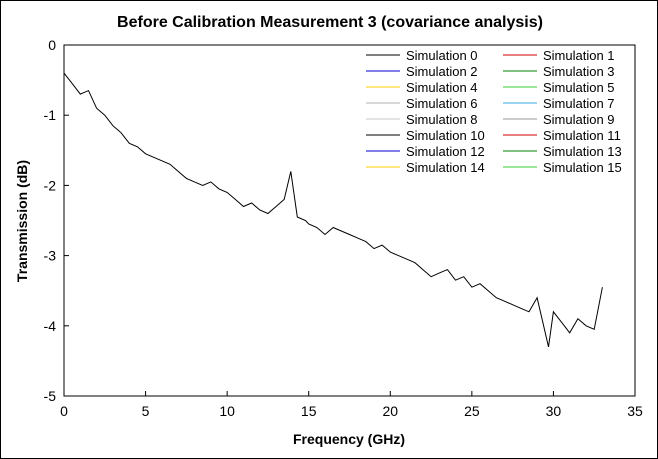 Image resolution: width=658 pixels, height=459 pixels. I want to click on legend-entry: Simulation 3, so click(579, 71).